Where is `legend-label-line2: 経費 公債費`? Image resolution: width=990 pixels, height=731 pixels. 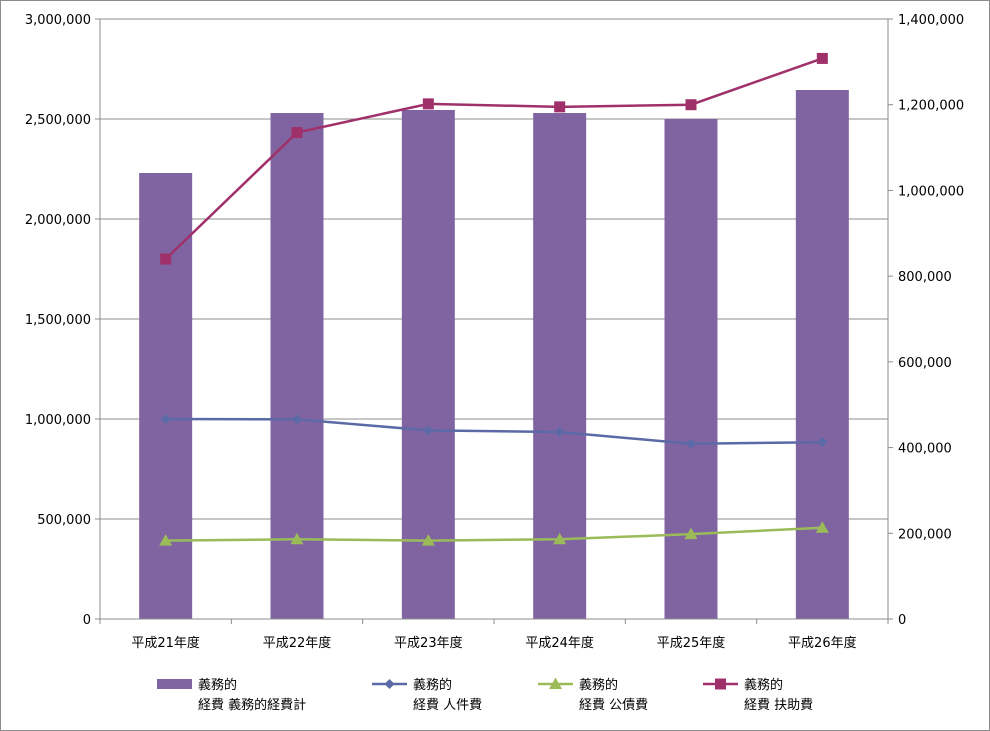
legend-label-line2: 経費 公債費 is located at coordinates (613, 705).